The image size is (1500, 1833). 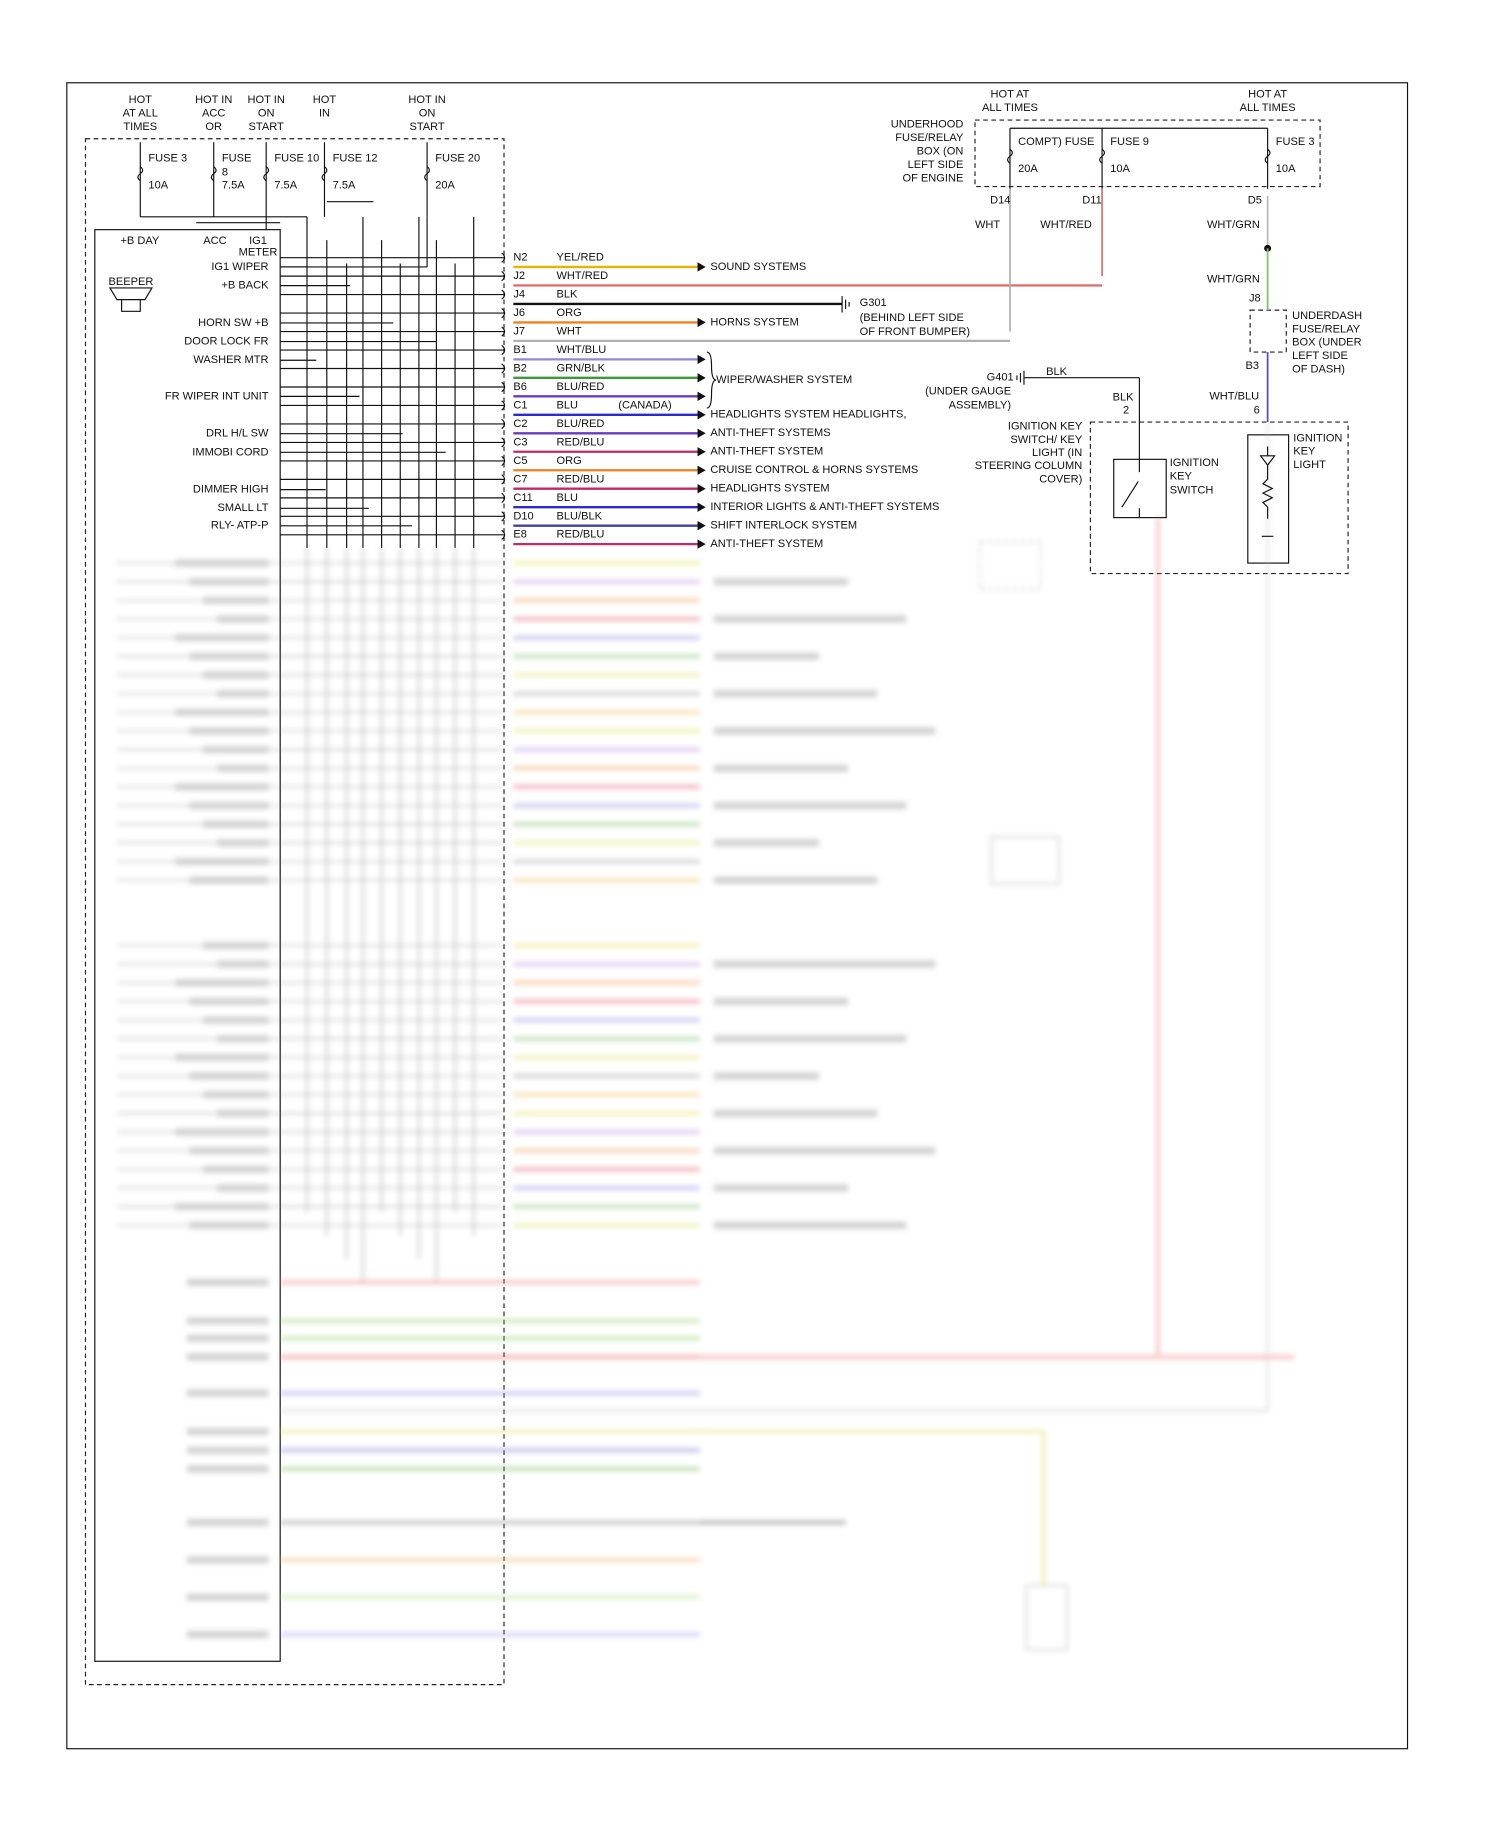 I want to click on label: IGNITION, so click(x=1194, y=463).